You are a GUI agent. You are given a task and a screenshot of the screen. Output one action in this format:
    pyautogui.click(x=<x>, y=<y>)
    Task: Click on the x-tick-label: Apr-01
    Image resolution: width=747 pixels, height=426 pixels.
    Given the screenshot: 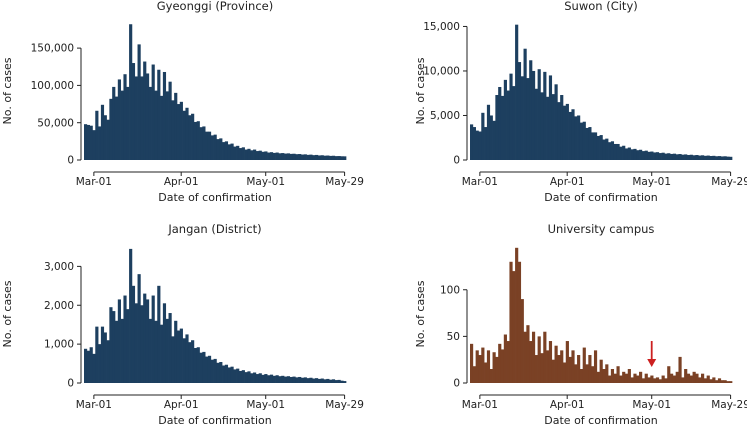 What is the action you would take?
    pyautogui.click(x=567, y=405)
    